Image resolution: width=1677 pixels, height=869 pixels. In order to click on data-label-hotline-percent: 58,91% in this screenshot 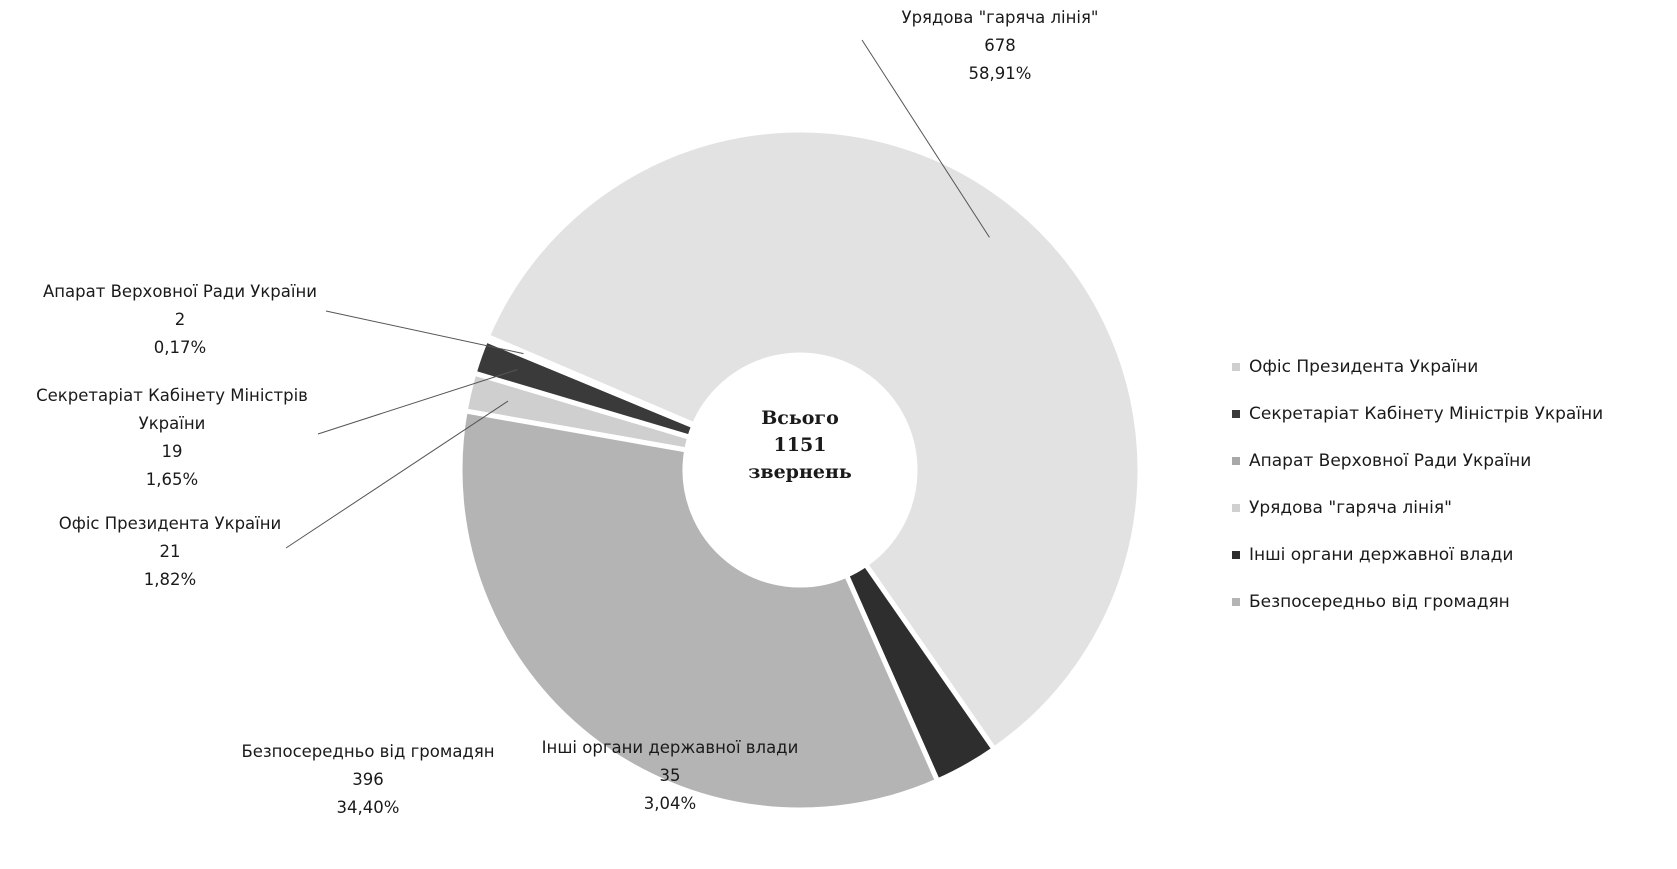, I will do `click(1000, 73)`.